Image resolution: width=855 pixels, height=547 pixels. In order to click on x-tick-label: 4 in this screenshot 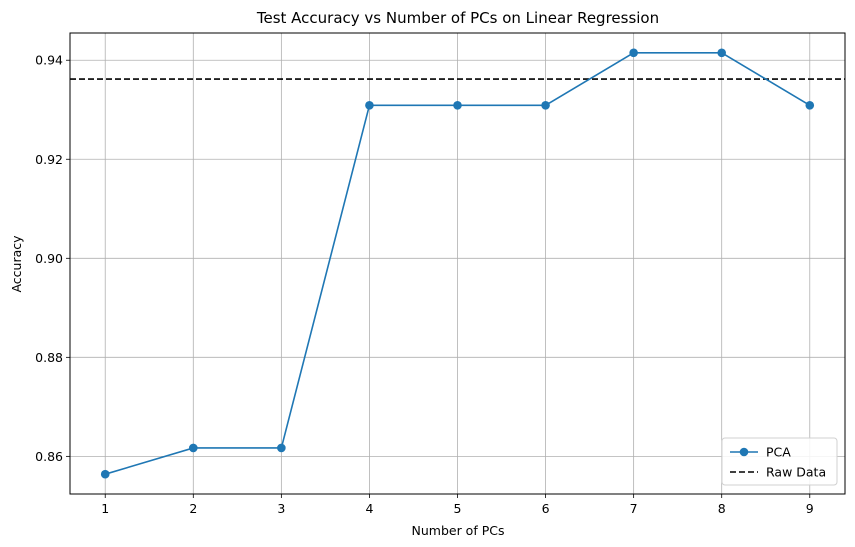, I will do `click(369, 508)`.